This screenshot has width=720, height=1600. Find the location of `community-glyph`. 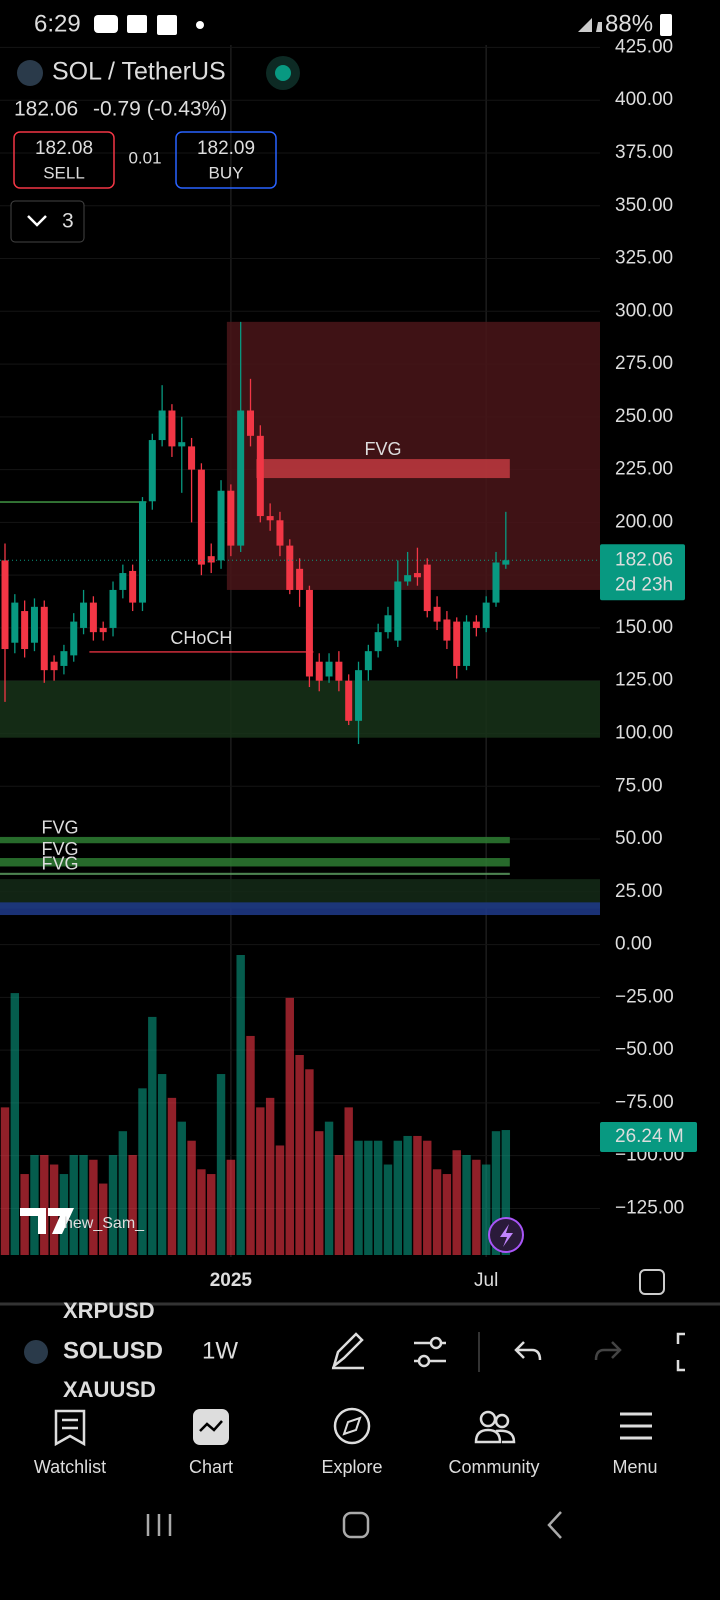

community-glyph is located at coordinates (495, 1436).